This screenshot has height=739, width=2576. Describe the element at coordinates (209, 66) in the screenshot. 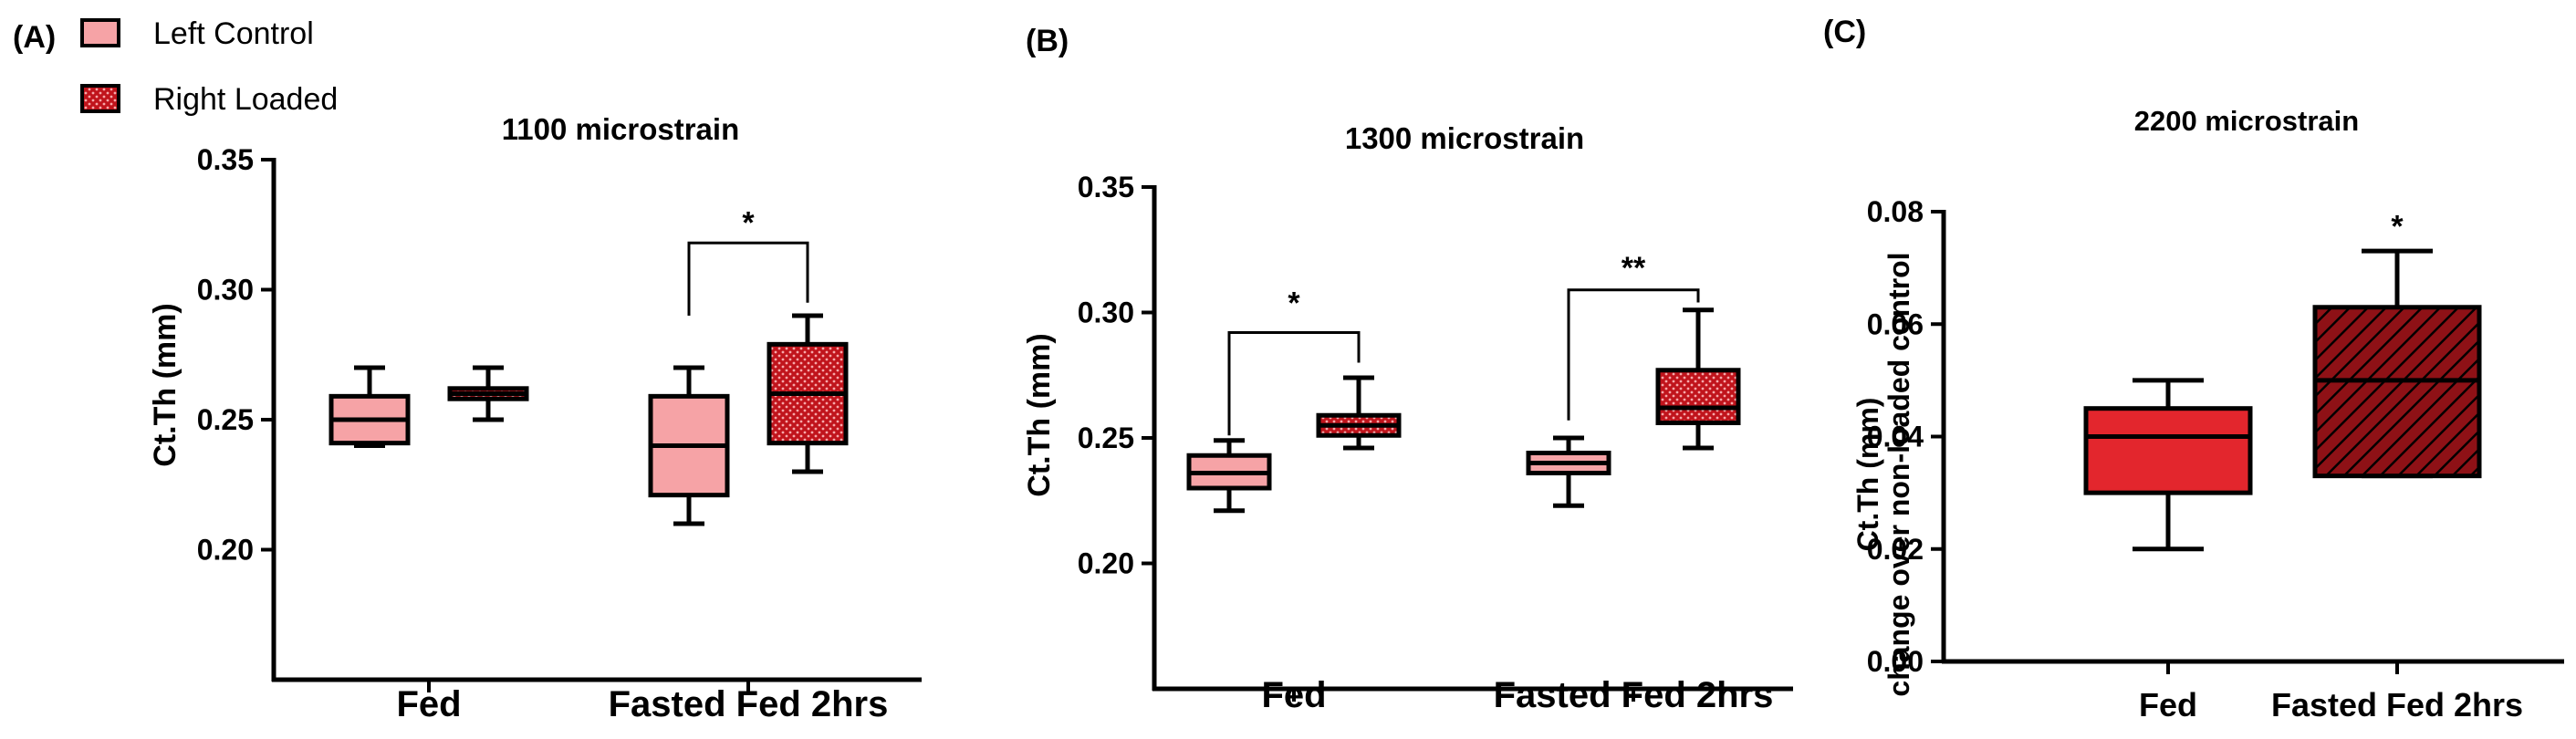

I see `legend: Left Control Right Loaded` at that location.